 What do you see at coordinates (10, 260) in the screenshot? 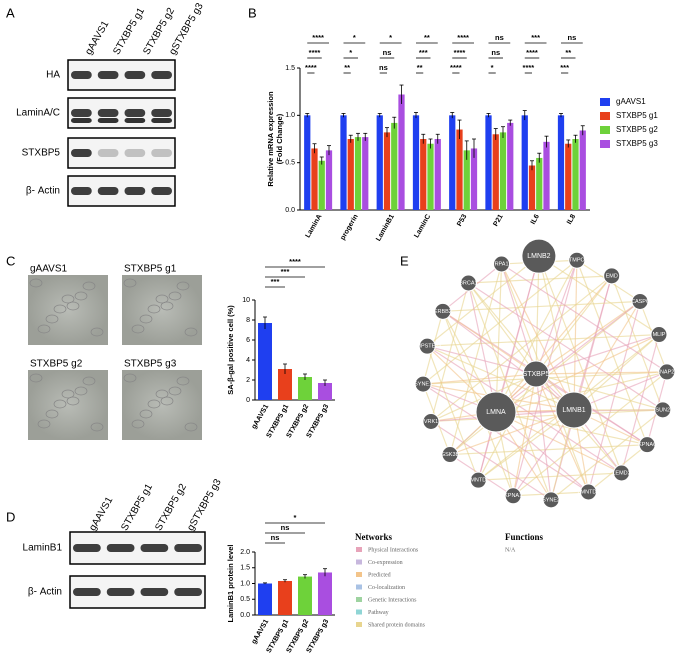
I see `panel-label: C` at bounding box center [10, 260].